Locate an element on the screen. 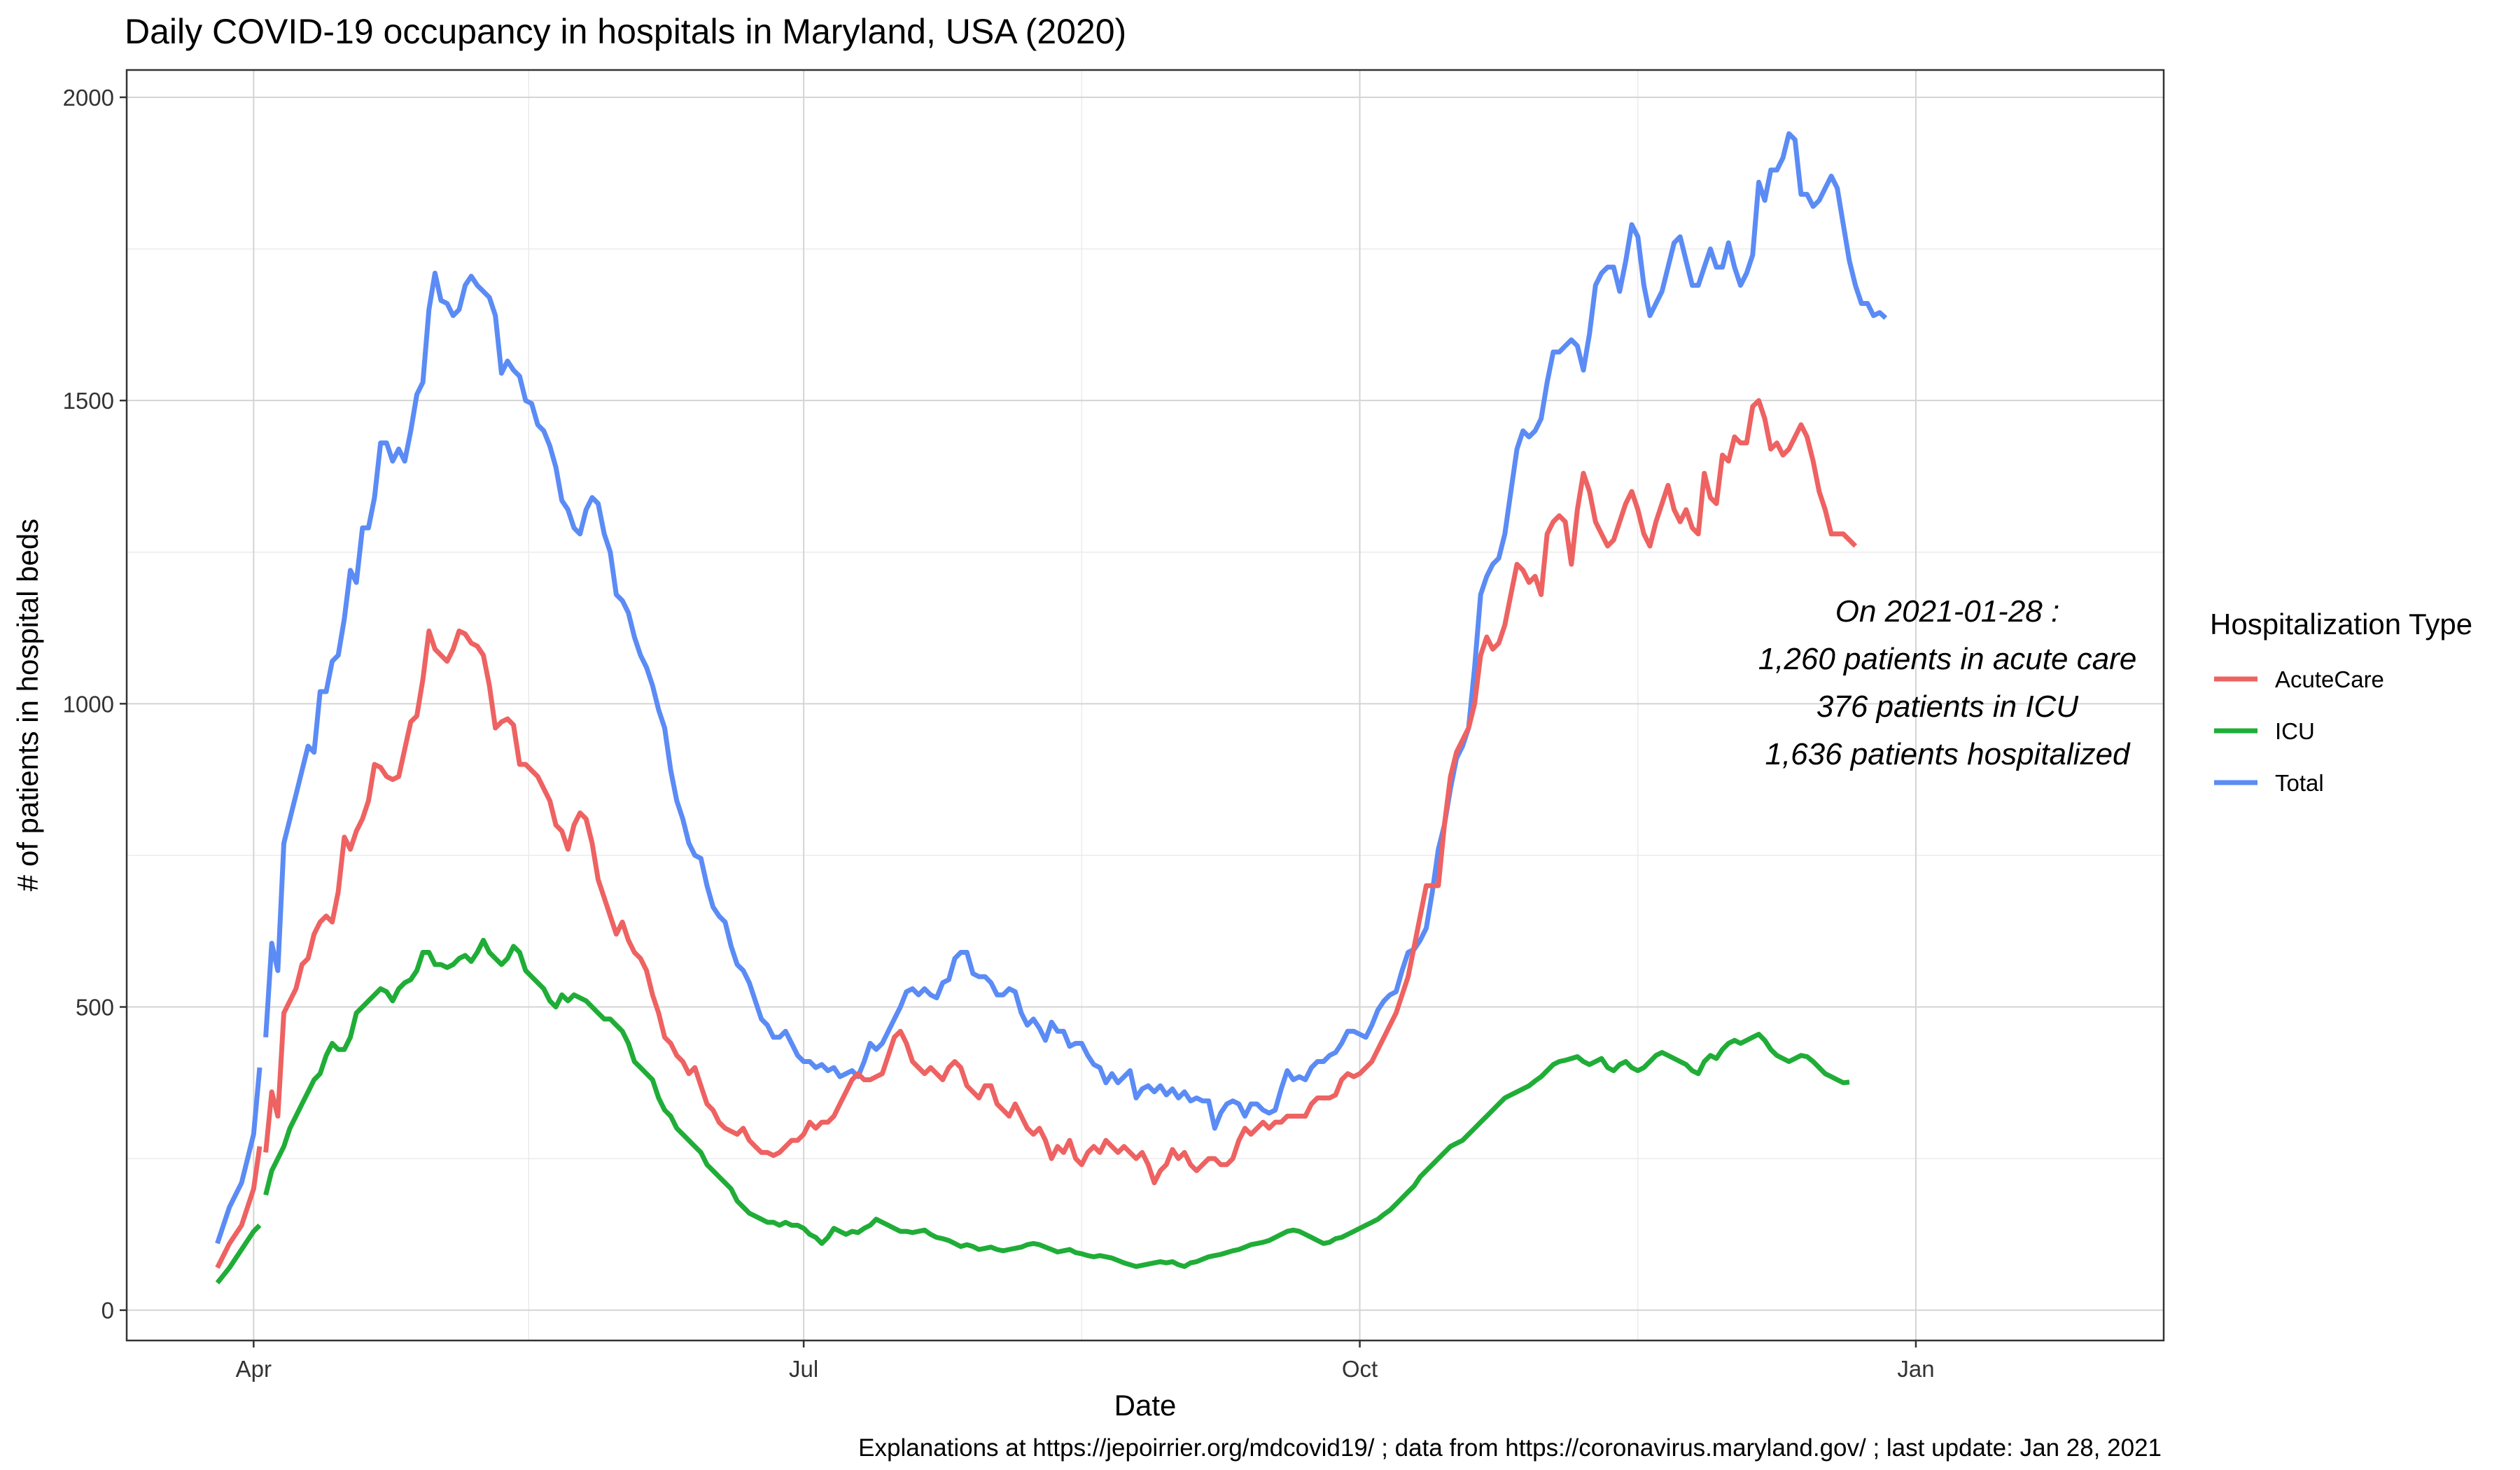 This screenshot has width=2520, height=1470. x-axis: Apr Jul Oct Jan is located at coordinates (1085, 1361).